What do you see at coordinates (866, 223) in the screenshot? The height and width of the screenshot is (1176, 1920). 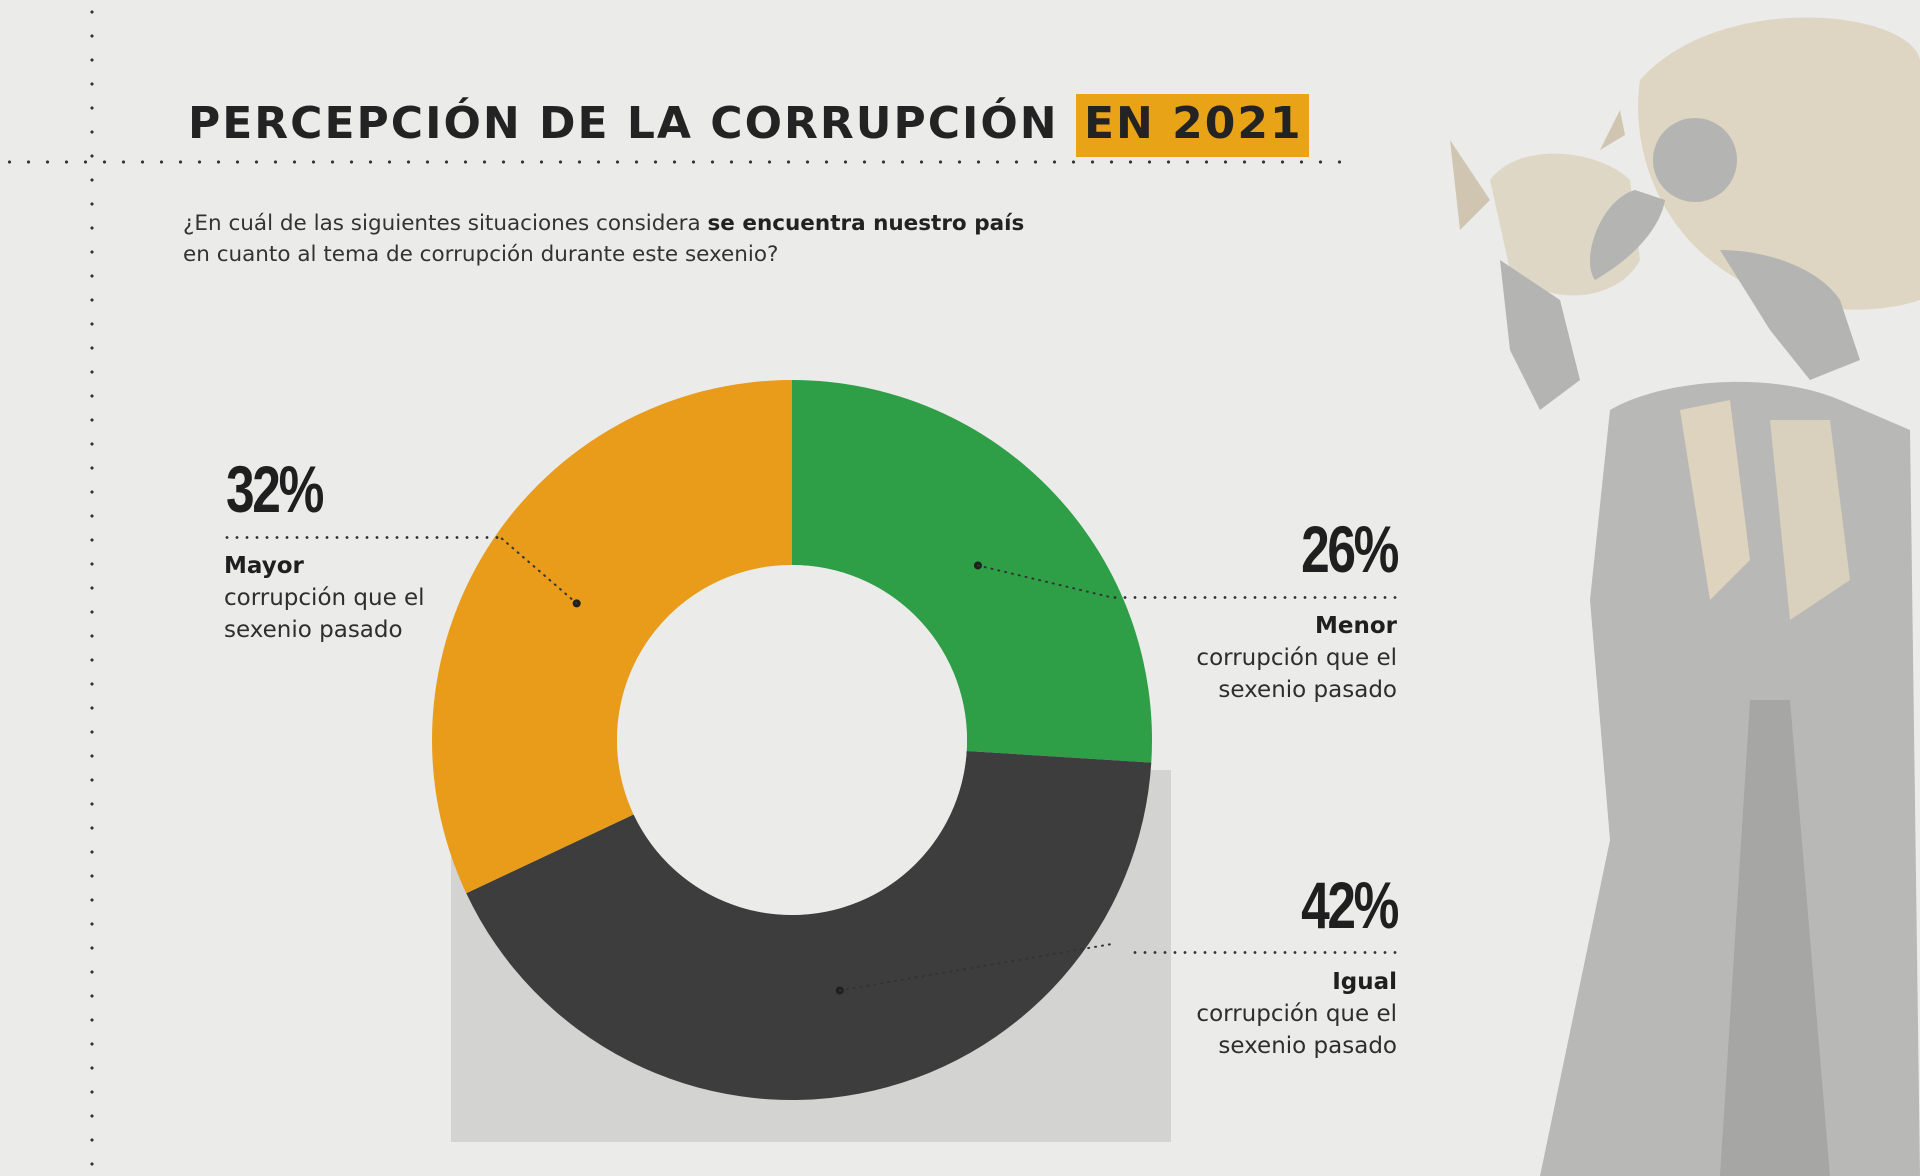 I see `question-bold: se encuentra nuestro país` at bounding box center [866, 223].